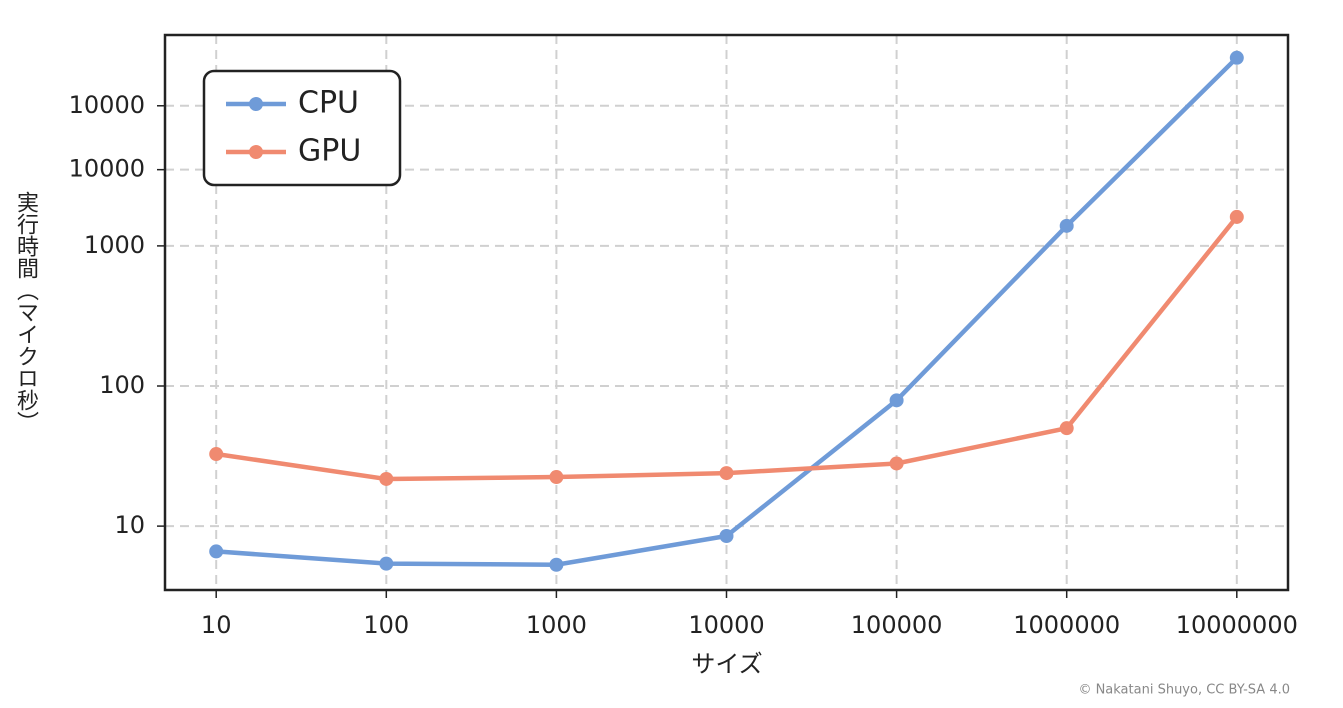  I want to click on y-tick-label: 100, so click(122, 385).